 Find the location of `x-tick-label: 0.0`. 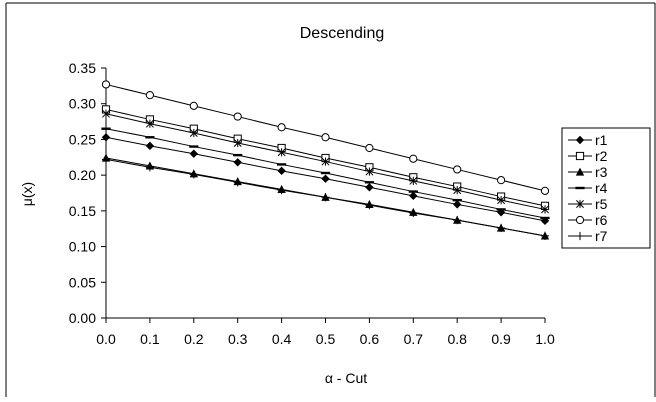

x-tick-label: 0.0 is located at coordinates (106, 339).